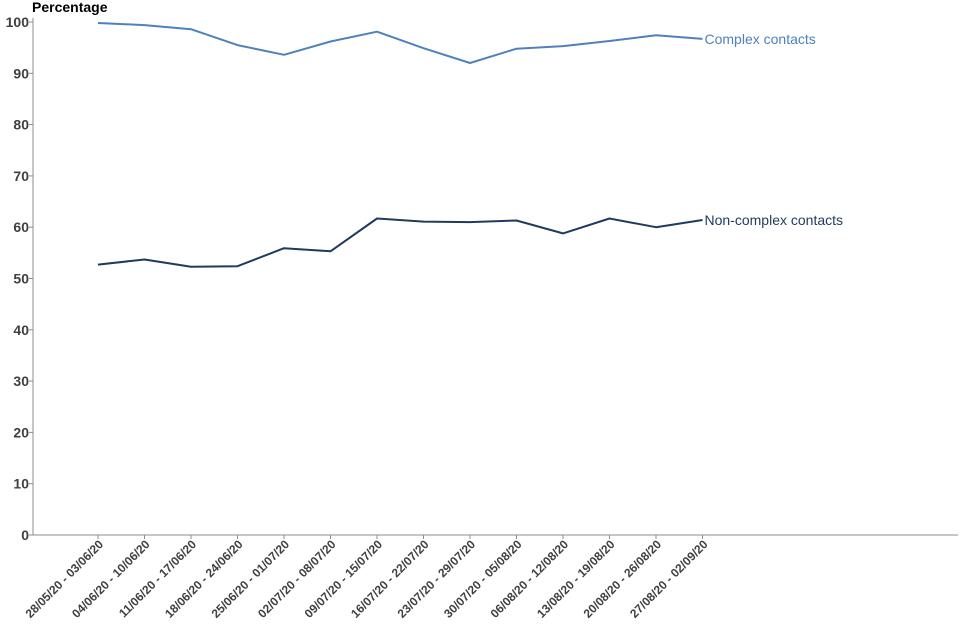 This screenshot has height=640, width=960. I want to click on series-labels: Complex contacts Non-complex contacts, so click(774, 129).